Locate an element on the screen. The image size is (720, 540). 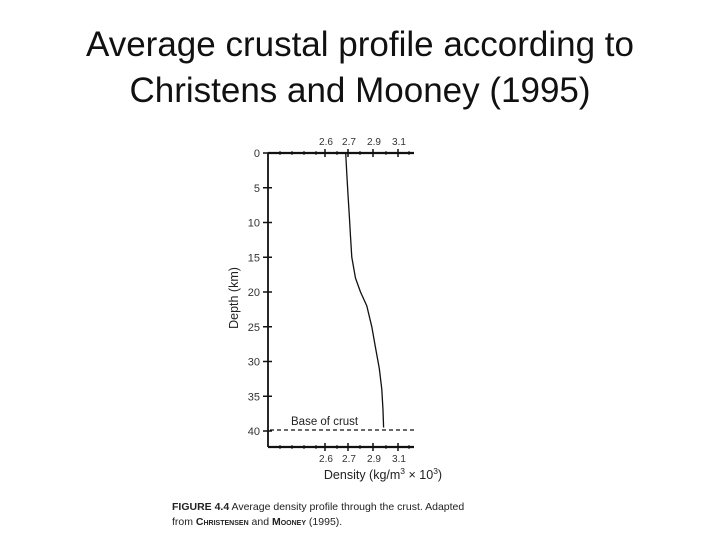
title-line-2: Christens and Mooney (1995) is located at coordinates (360, 90).